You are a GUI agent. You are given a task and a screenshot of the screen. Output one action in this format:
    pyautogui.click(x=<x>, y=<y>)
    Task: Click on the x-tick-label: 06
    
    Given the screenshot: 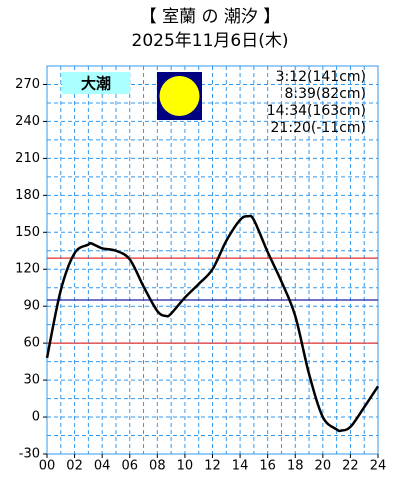 What is the action you would take?
    pyautogui.click(x=129, y=466)
    